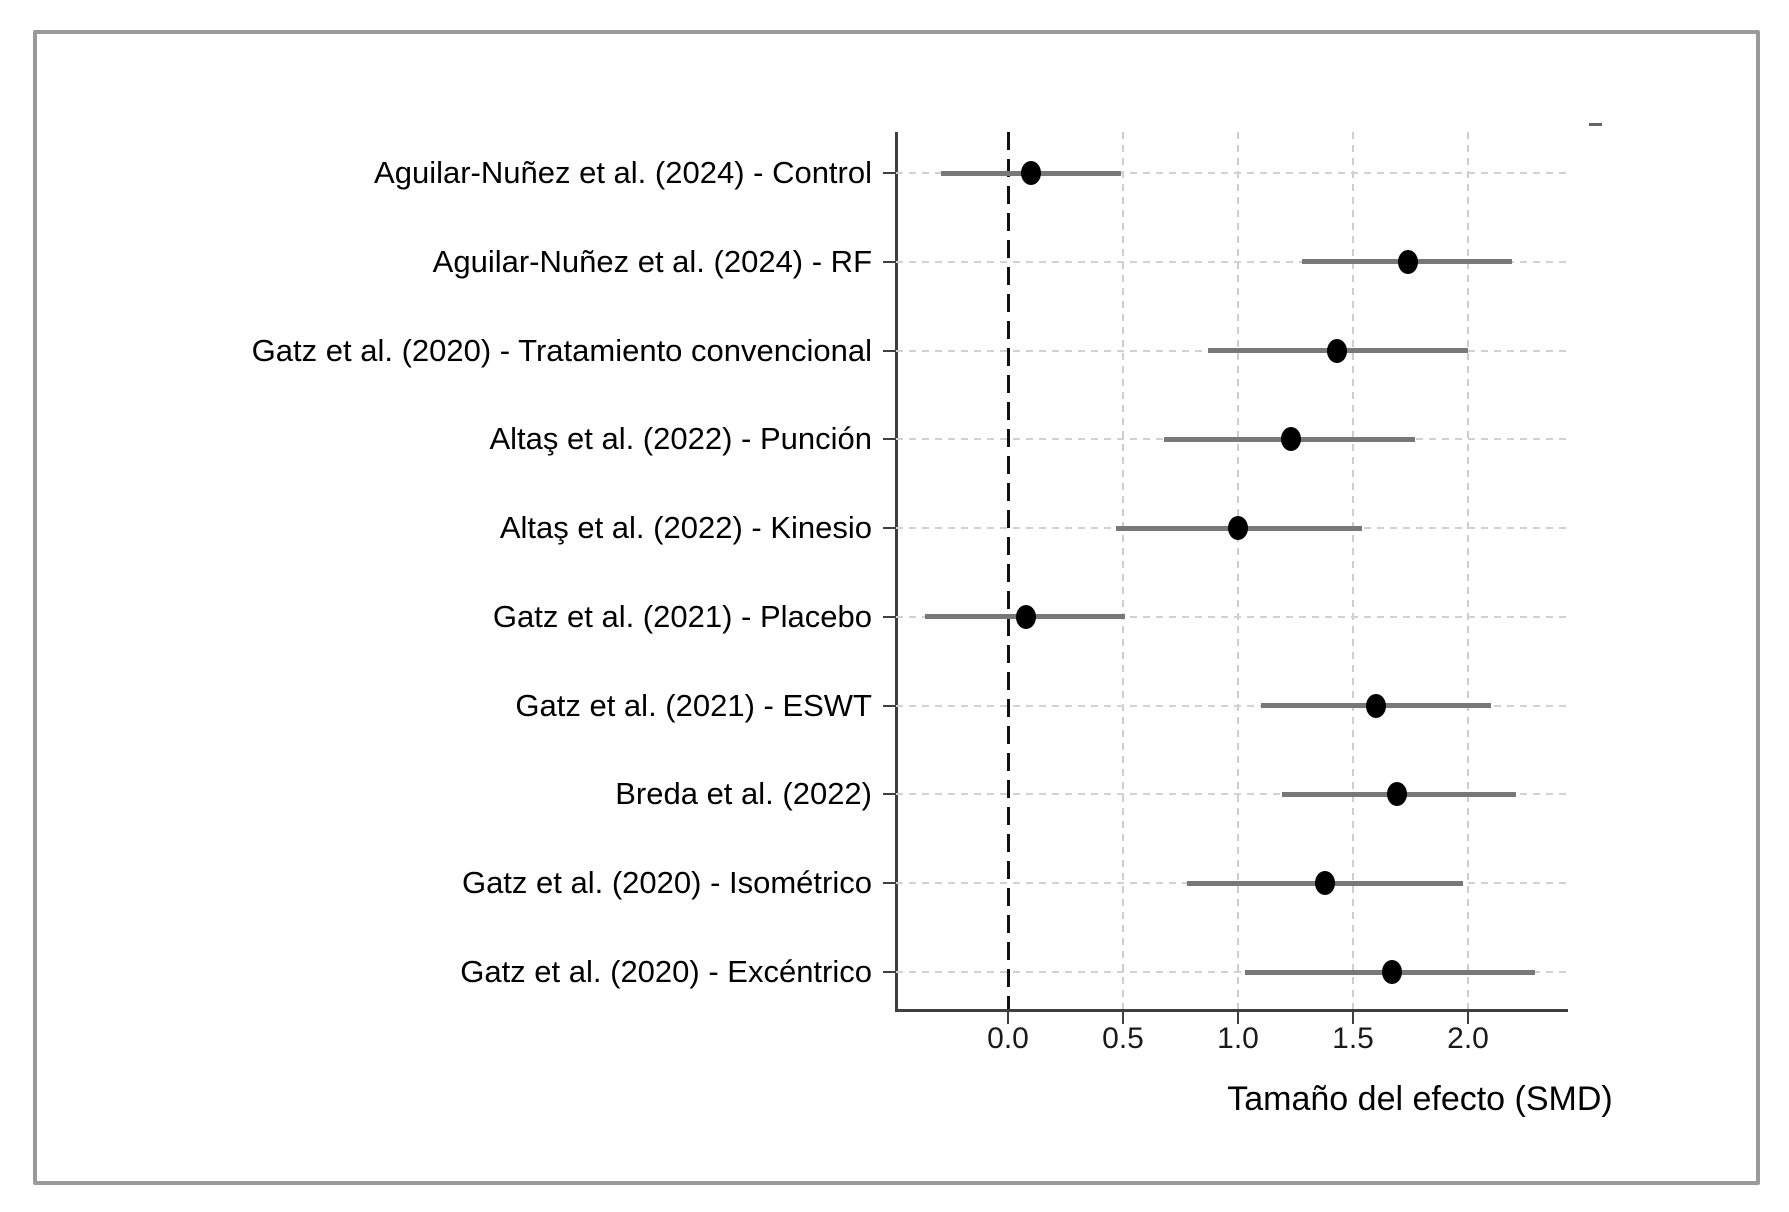 This screenshot has height=1212, width=1789. I want to click on study-label: Gatz et al. (2021) - ESWT, so click(693, 705).